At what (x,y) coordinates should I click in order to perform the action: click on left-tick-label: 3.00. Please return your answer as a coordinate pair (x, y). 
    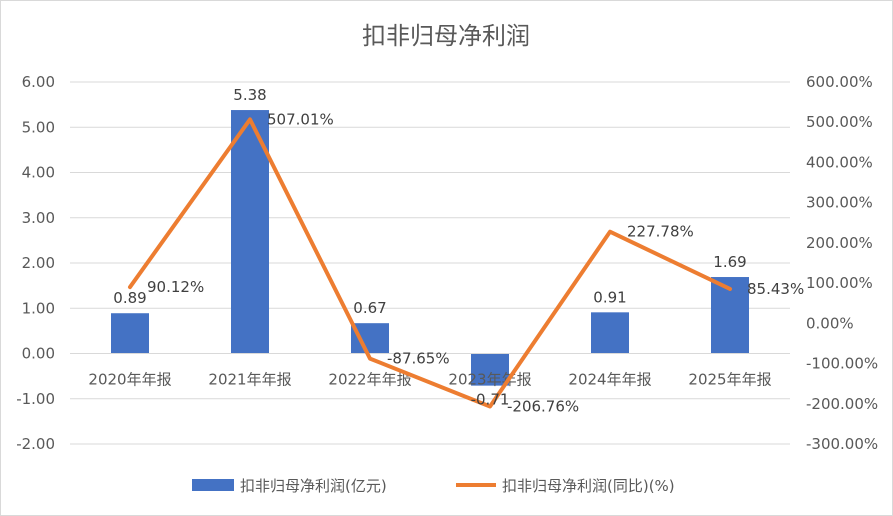
    Looking at the image, I should click on (38, 218).